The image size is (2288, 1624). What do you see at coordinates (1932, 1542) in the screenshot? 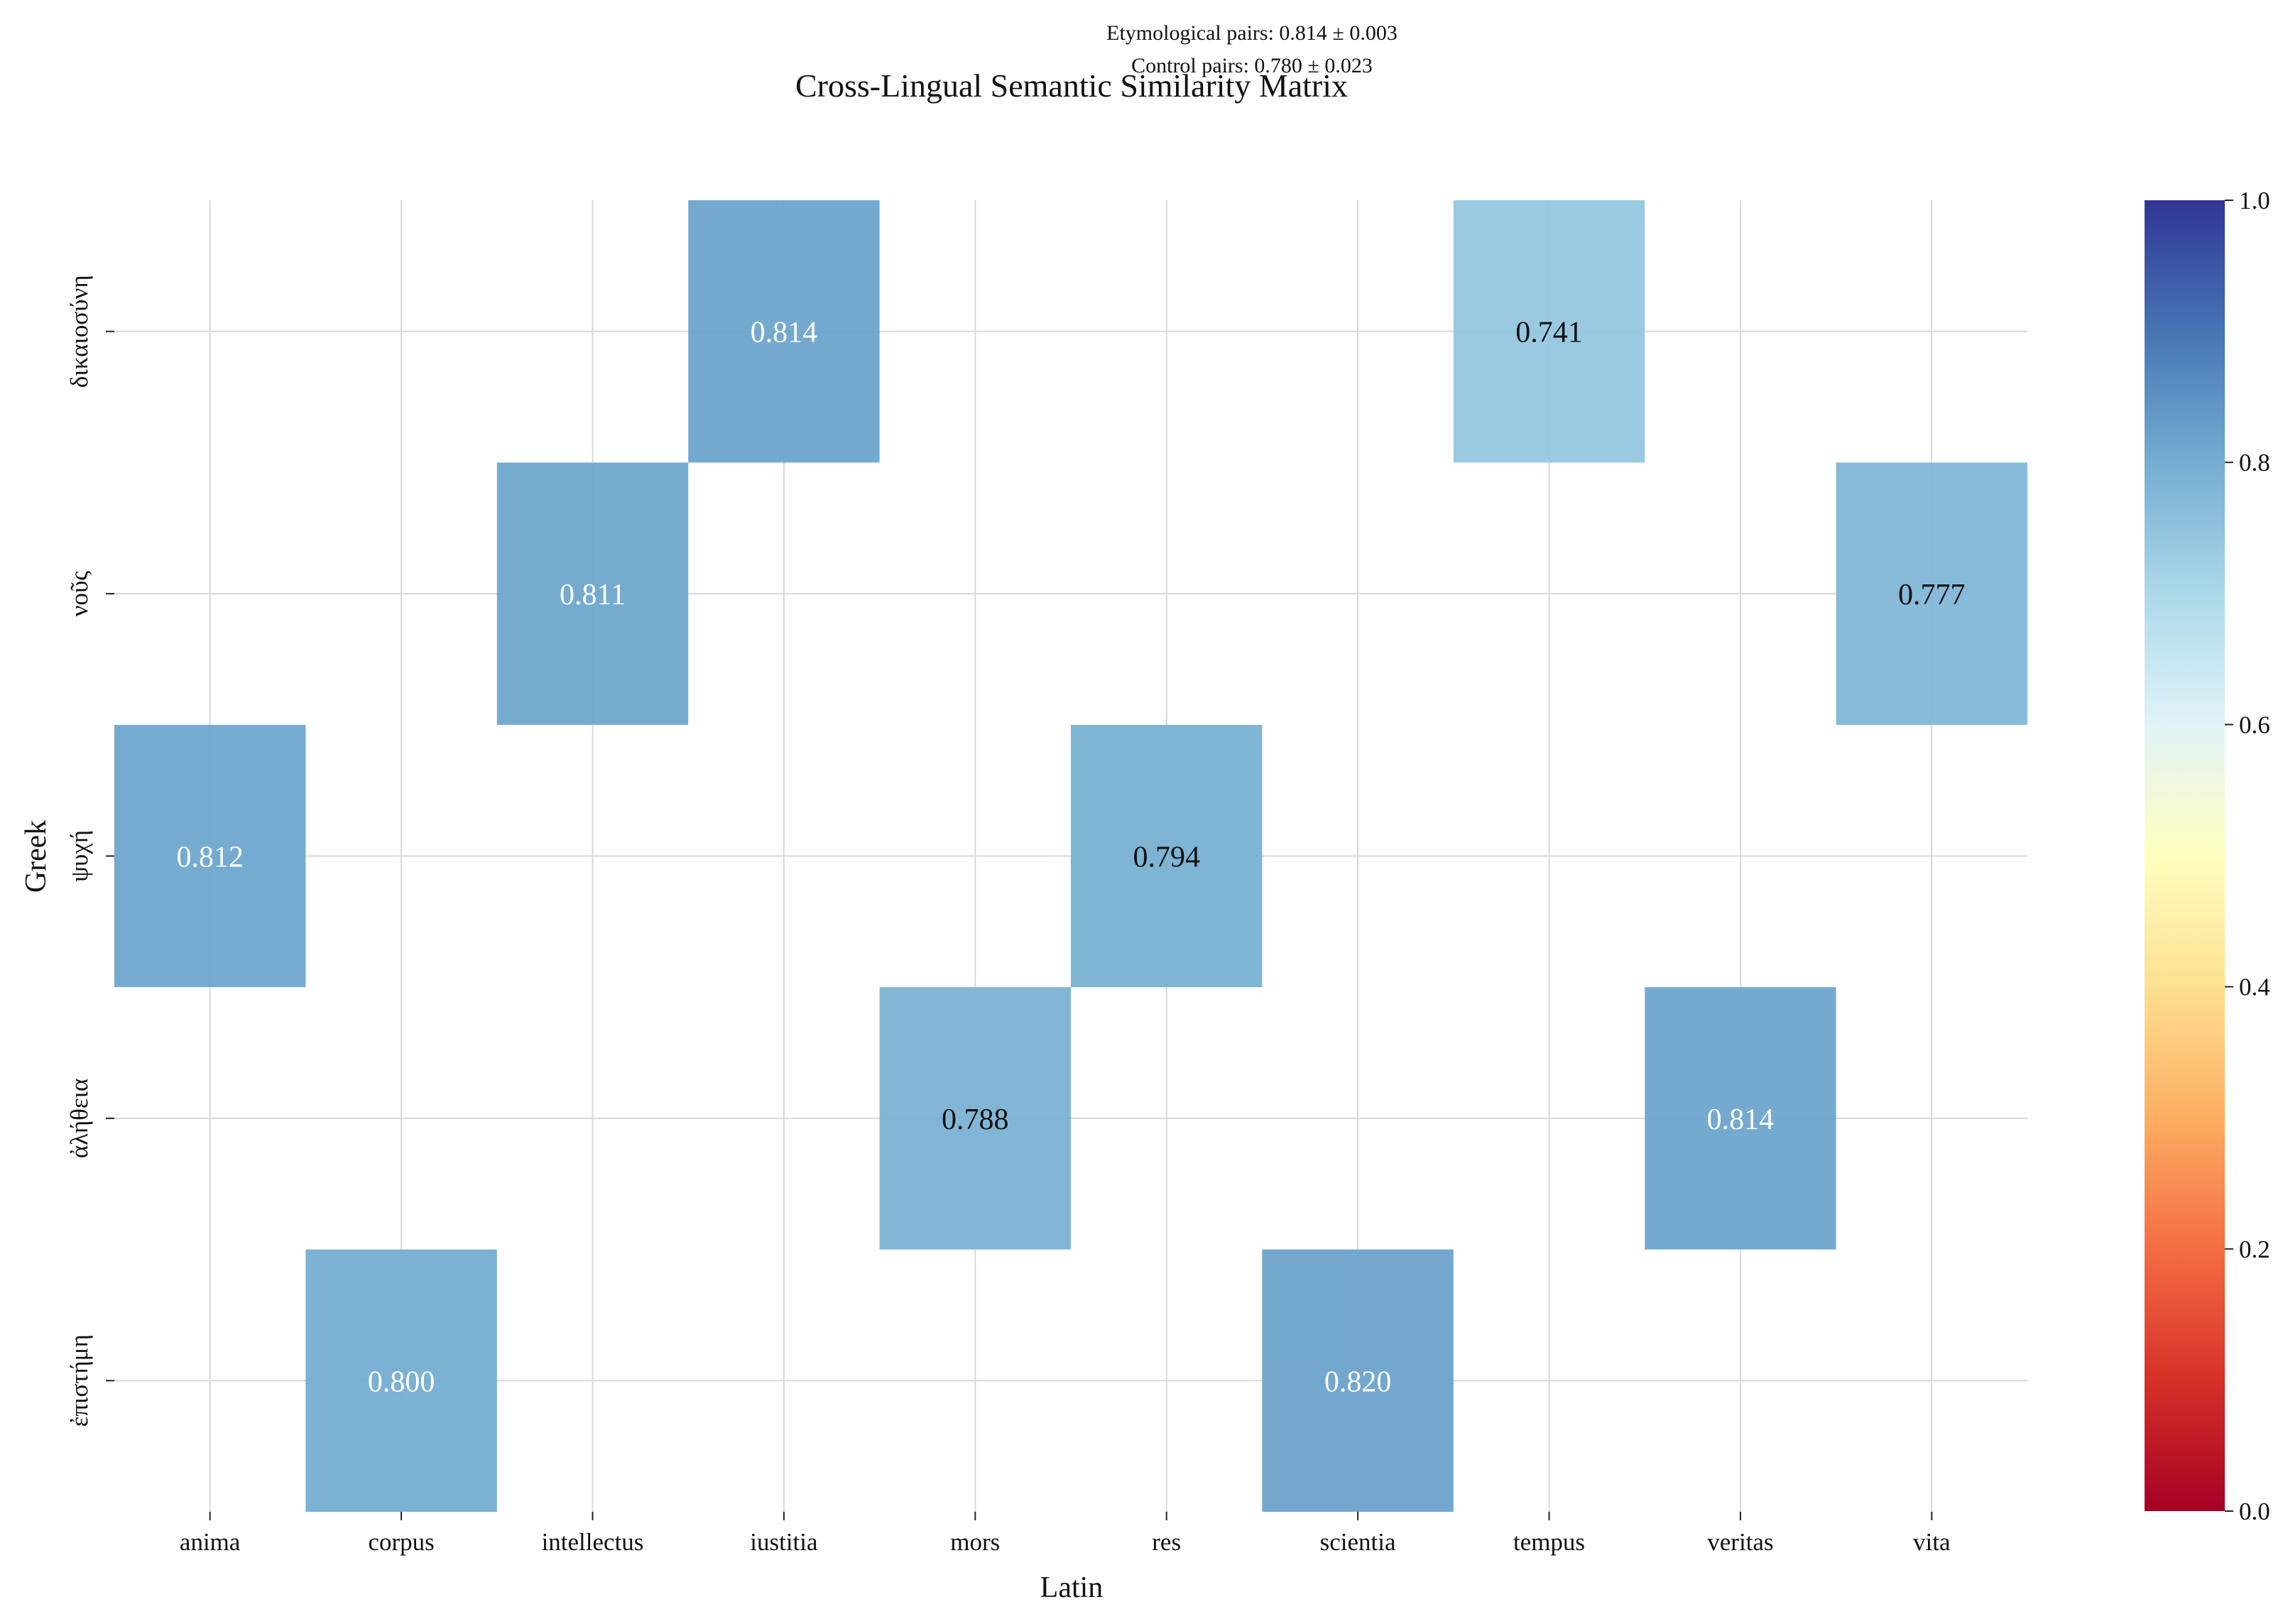
I see `x-tick-label: vita` at bounding box center [1932, 1542].